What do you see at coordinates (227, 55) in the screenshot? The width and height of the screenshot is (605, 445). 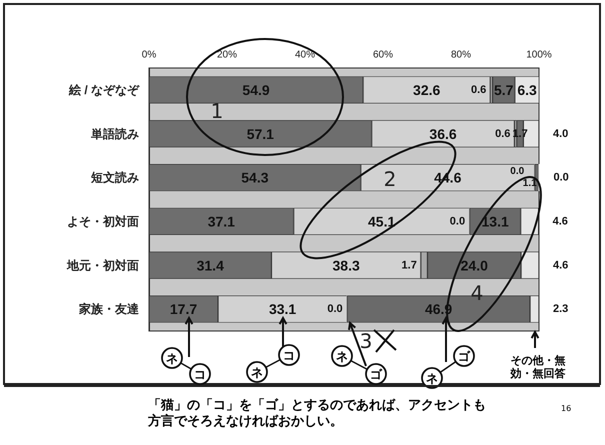 I see `x-tick-label: 20%` at bounding box center [227, 55].